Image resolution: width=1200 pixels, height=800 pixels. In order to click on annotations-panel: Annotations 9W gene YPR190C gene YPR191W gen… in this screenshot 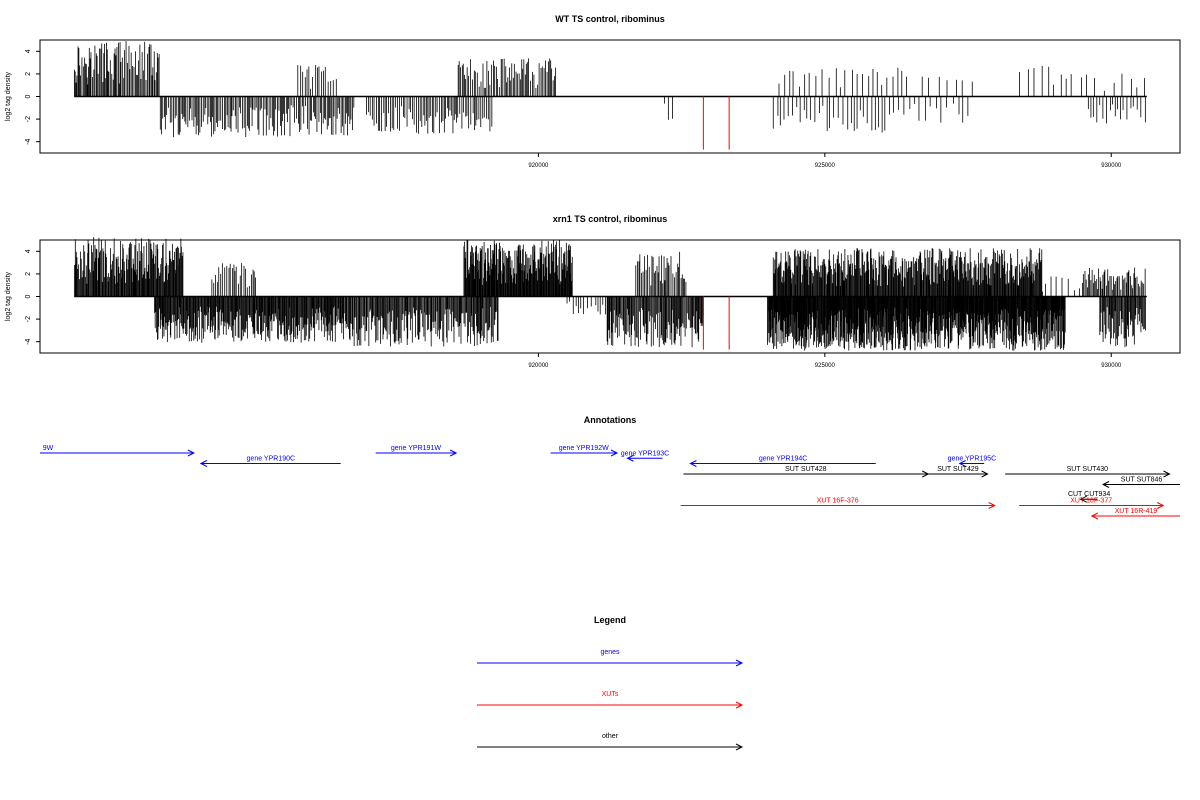, I will do `click(610, 467)`.